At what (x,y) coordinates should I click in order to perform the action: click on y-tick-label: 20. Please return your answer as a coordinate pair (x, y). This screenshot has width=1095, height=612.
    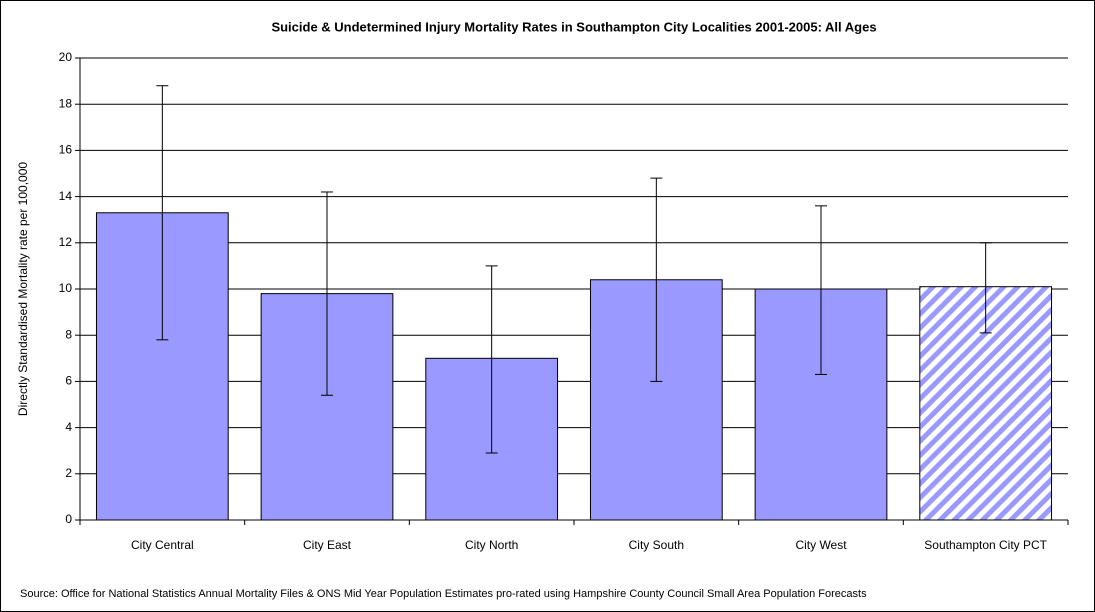
    Looking at the image, I should click on (66, 57).